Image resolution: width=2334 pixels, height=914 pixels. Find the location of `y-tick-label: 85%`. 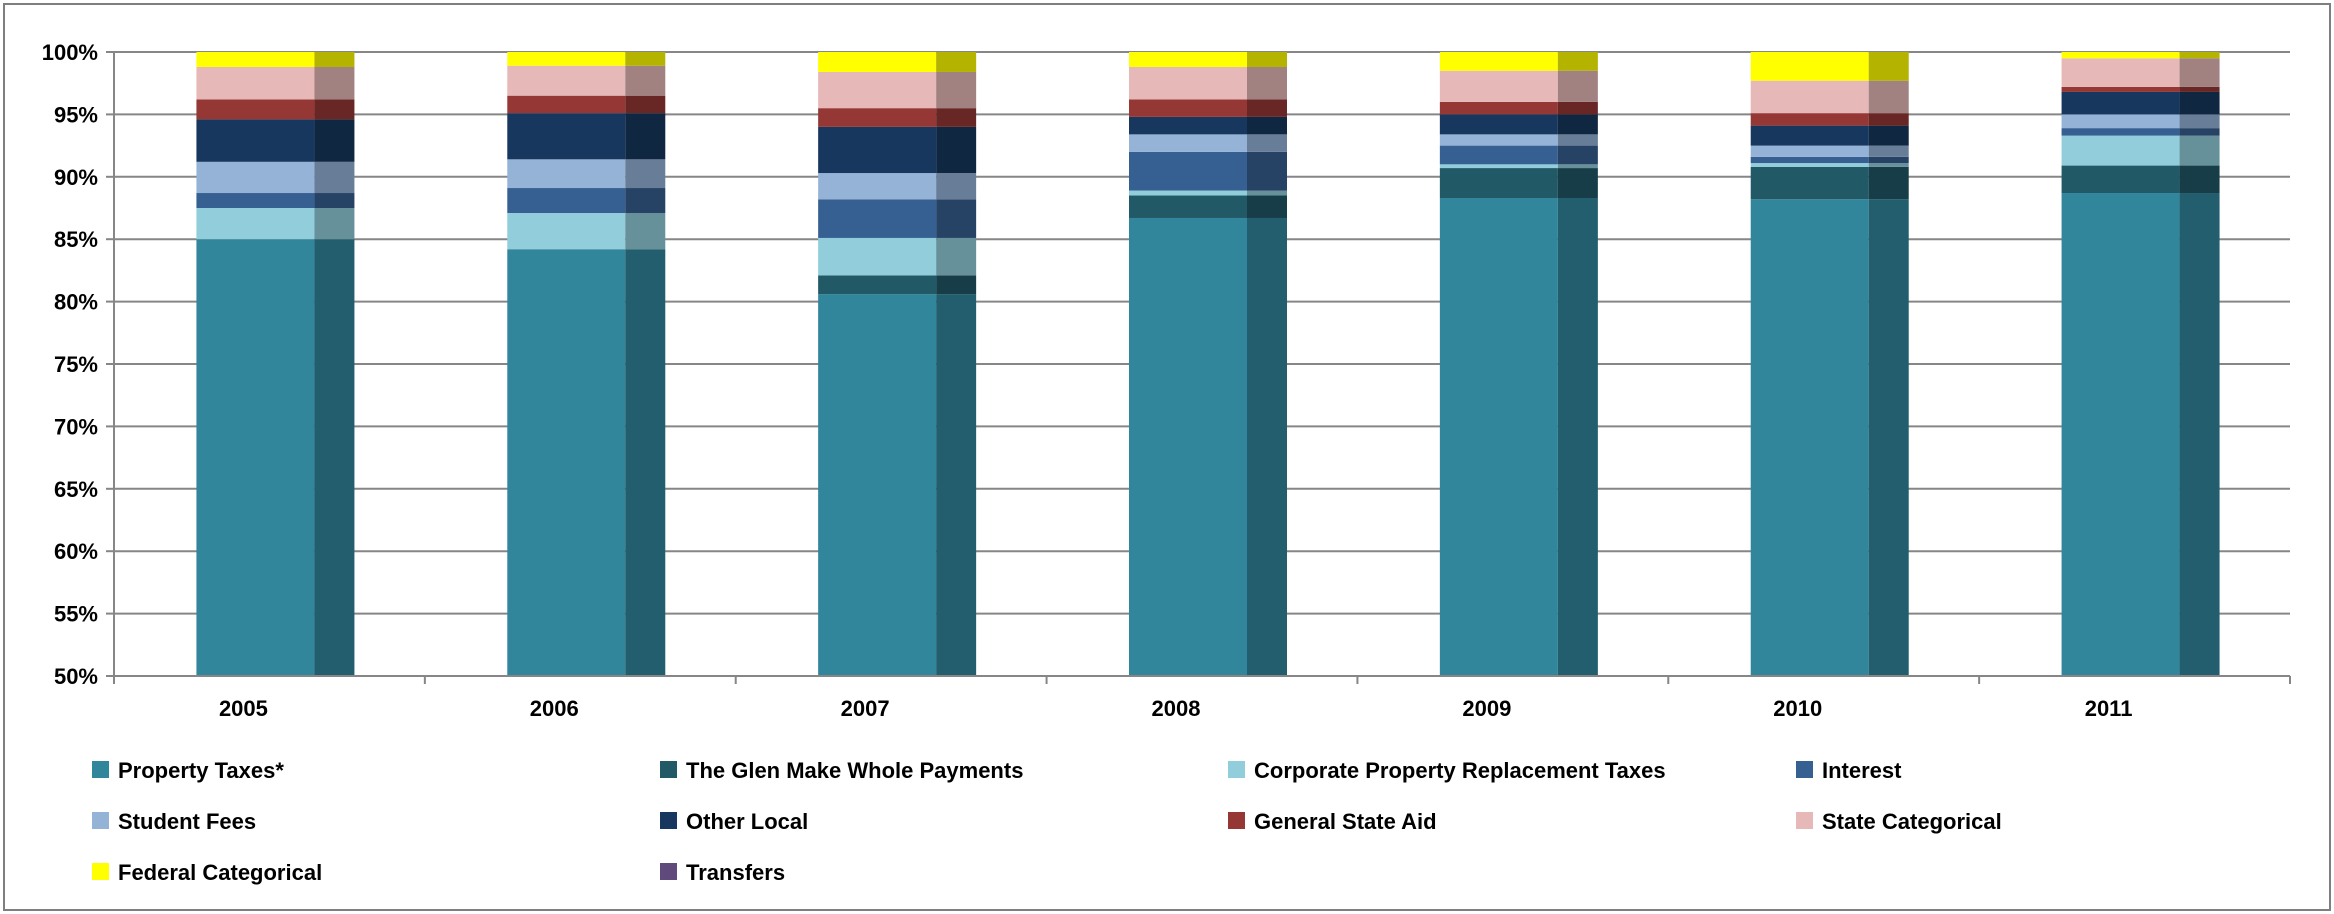

y-tick-label: 85% is located at coordinates (76, 239).